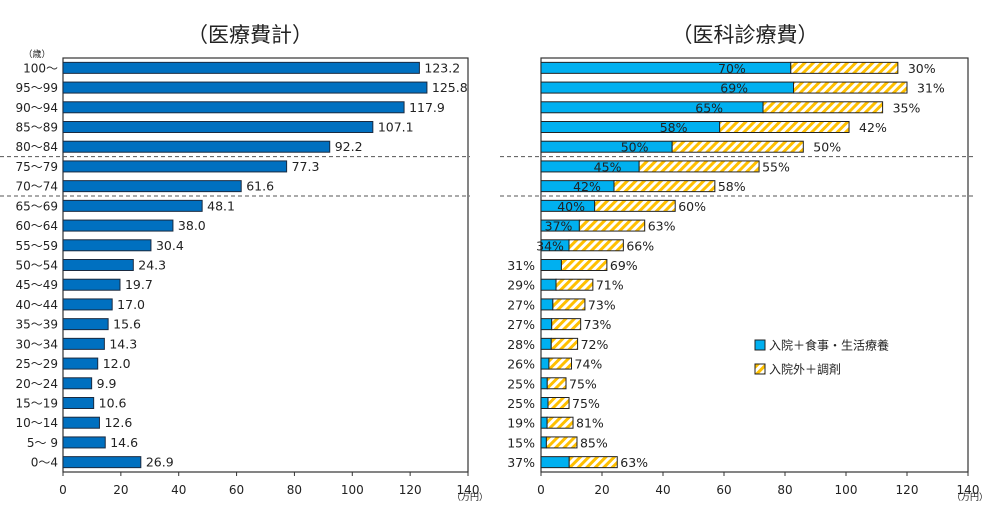  Describe the element at coordinates (635, 147) in the screenshot. I see `right-inpatient-percent-label: 50%` at that location.